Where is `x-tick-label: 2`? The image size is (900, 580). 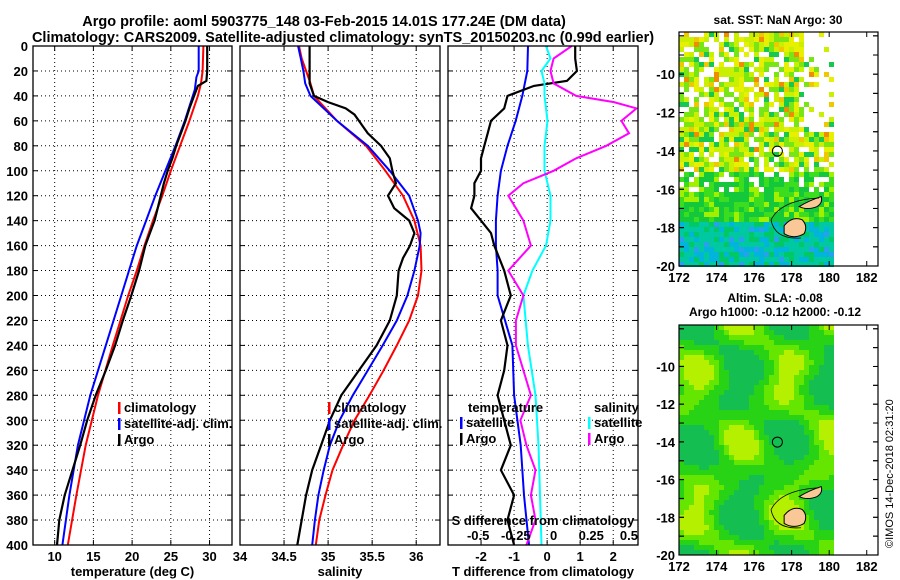
x-tick-label: 2 is located at coordinates (613, 556).